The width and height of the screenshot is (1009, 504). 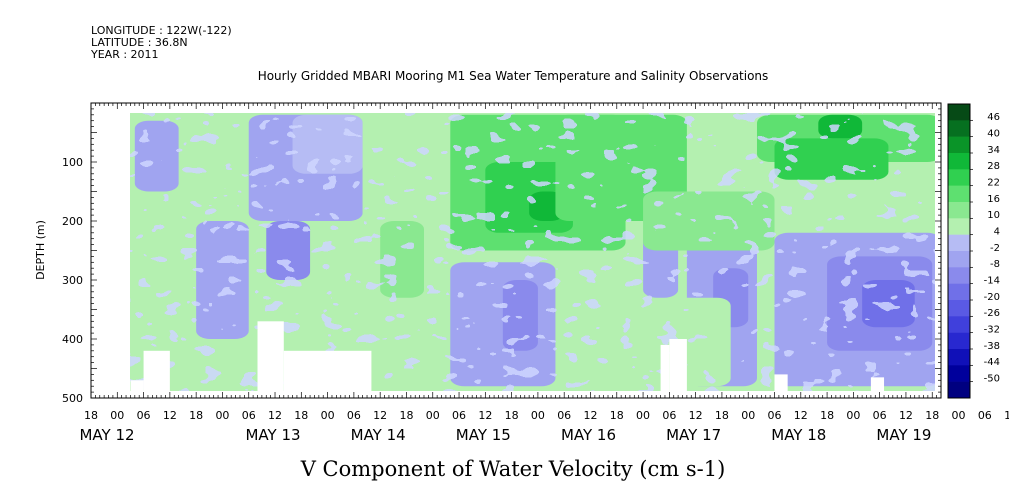 What do you see at coordinates (993, 183) in the screenshot?
I see `colorbar-label: 22` at bounding box center [993, 183].